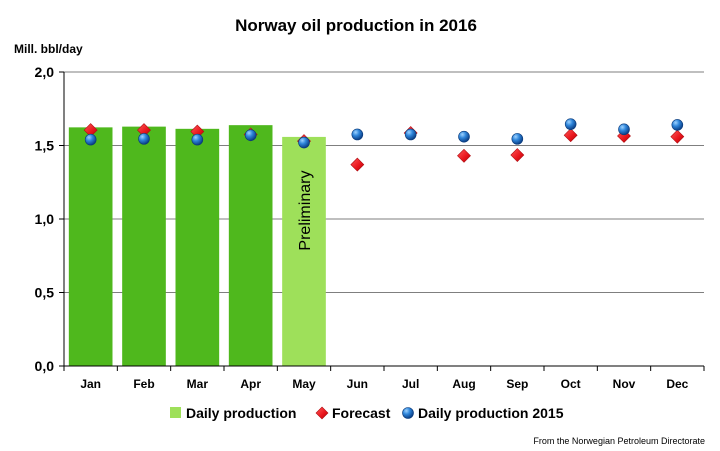 Image resolution: width=720 pixels, height=451 pixels. I want to click on chart-title: Norway oil production in 2016, so click(356, 25).